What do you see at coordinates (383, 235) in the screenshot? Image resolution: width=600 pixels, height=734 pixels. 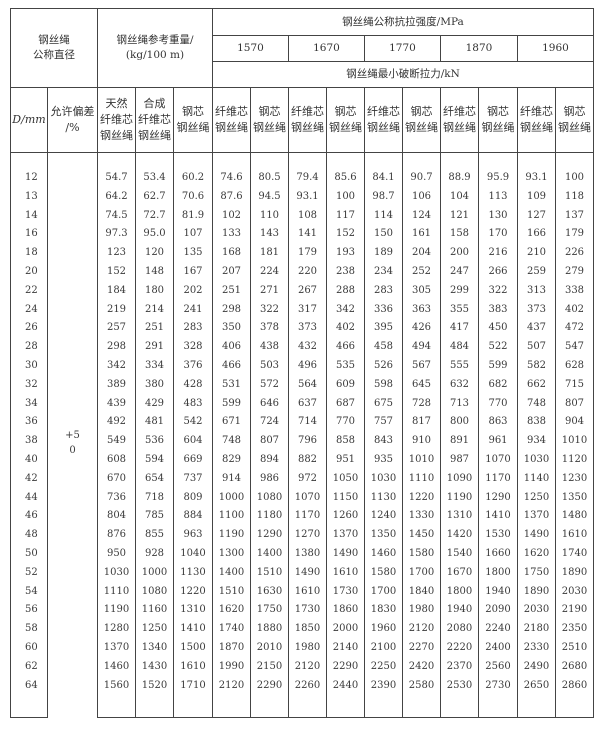 I see `value-cell: 150` at bounding box center [383, 235].